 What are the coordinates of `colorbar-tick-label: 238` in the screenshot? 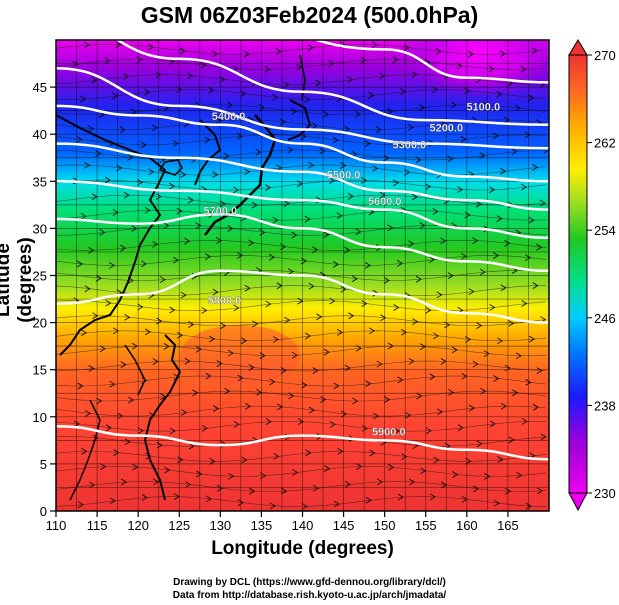 It's located at (605, 405).